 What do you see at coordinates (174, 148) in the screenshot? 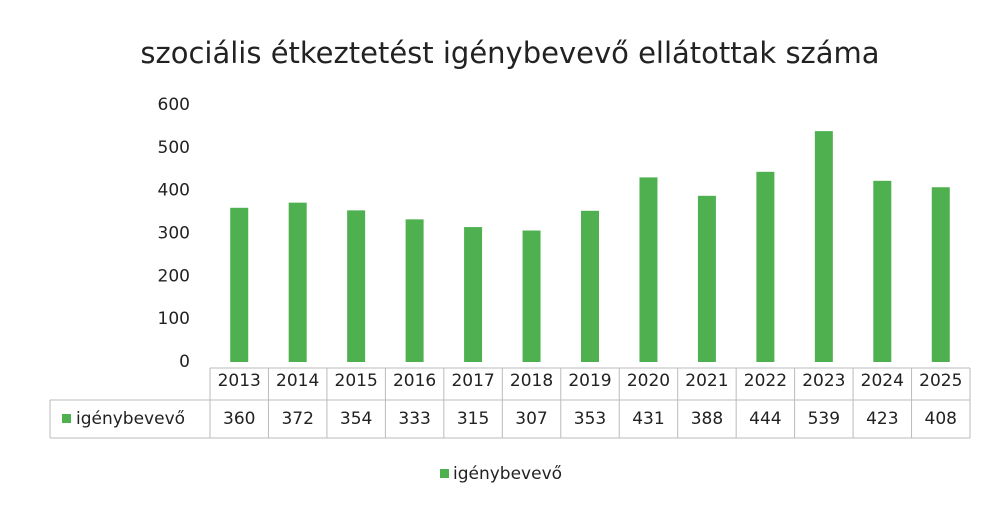
I see `y-tick-label: 500` at bounding box center [174, 148].